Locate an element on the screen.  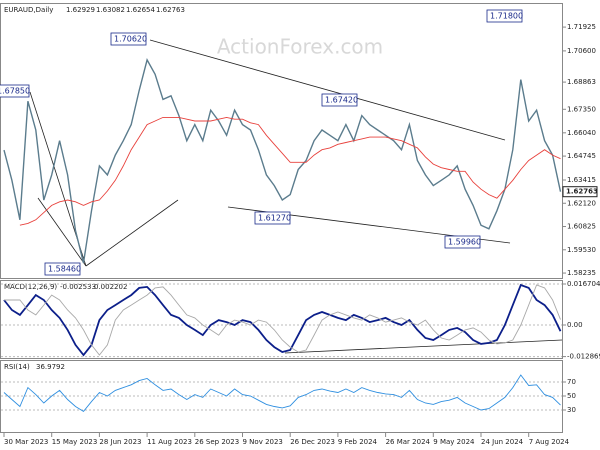
y-tick-label: 1.67350 is located at coordinates (581, 109).